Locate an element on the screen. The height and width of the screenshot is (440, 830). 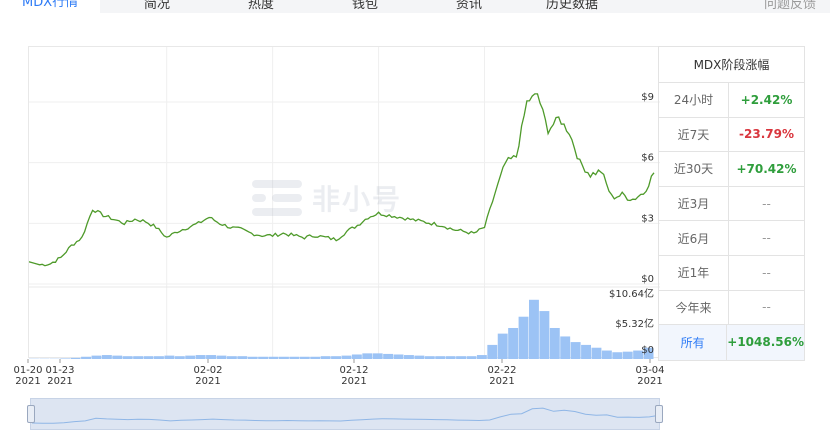
stats-row-ytd: 今年来 -- is located at coordinates (731, 308).